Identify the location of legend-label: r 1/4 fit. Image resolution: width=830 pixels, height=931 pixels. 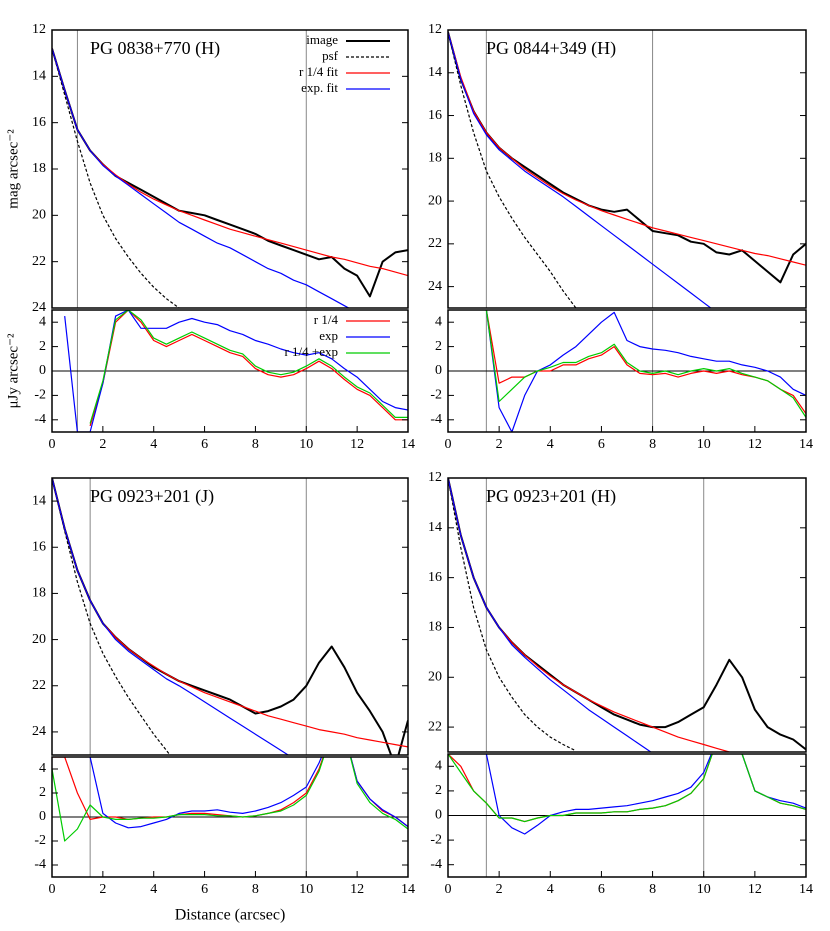
(318, 71).